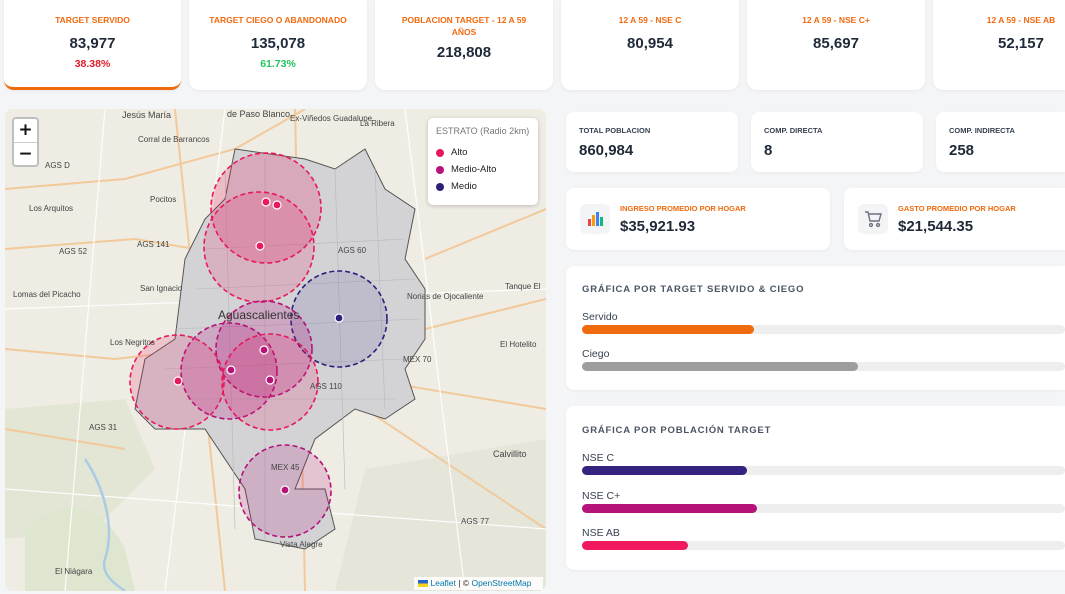  What do you see at coordinates (301, 544) in the screenshot?
I see `place-label: Vista Alegre` at bounding box center [301, 544].